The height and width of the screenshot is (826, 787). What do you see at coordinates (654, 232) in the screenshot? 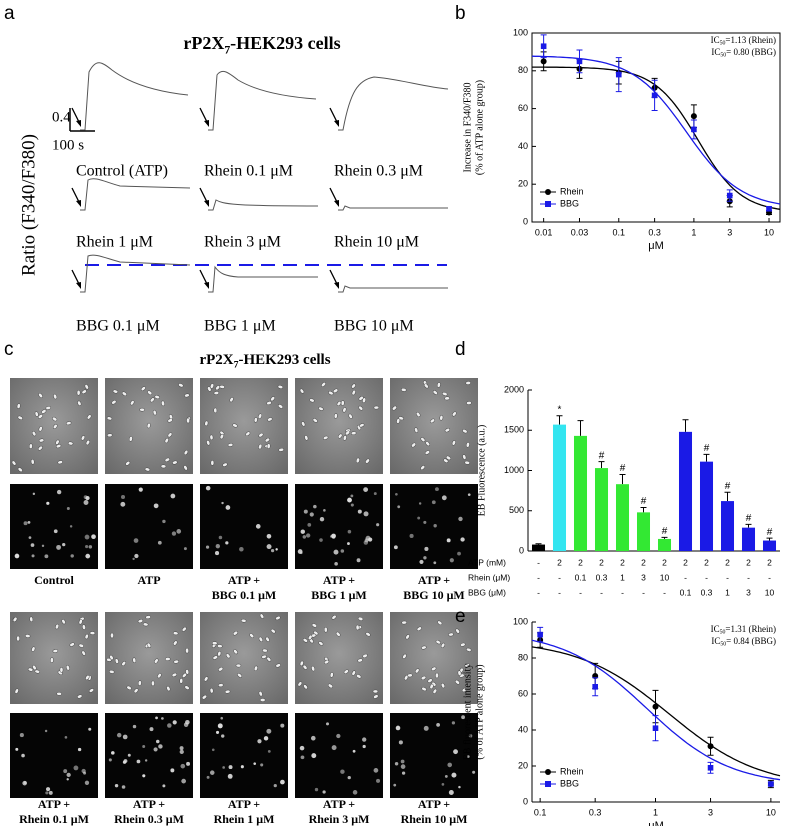
I see `x-tick-label: 0.3` at bounding box center [654, 232].